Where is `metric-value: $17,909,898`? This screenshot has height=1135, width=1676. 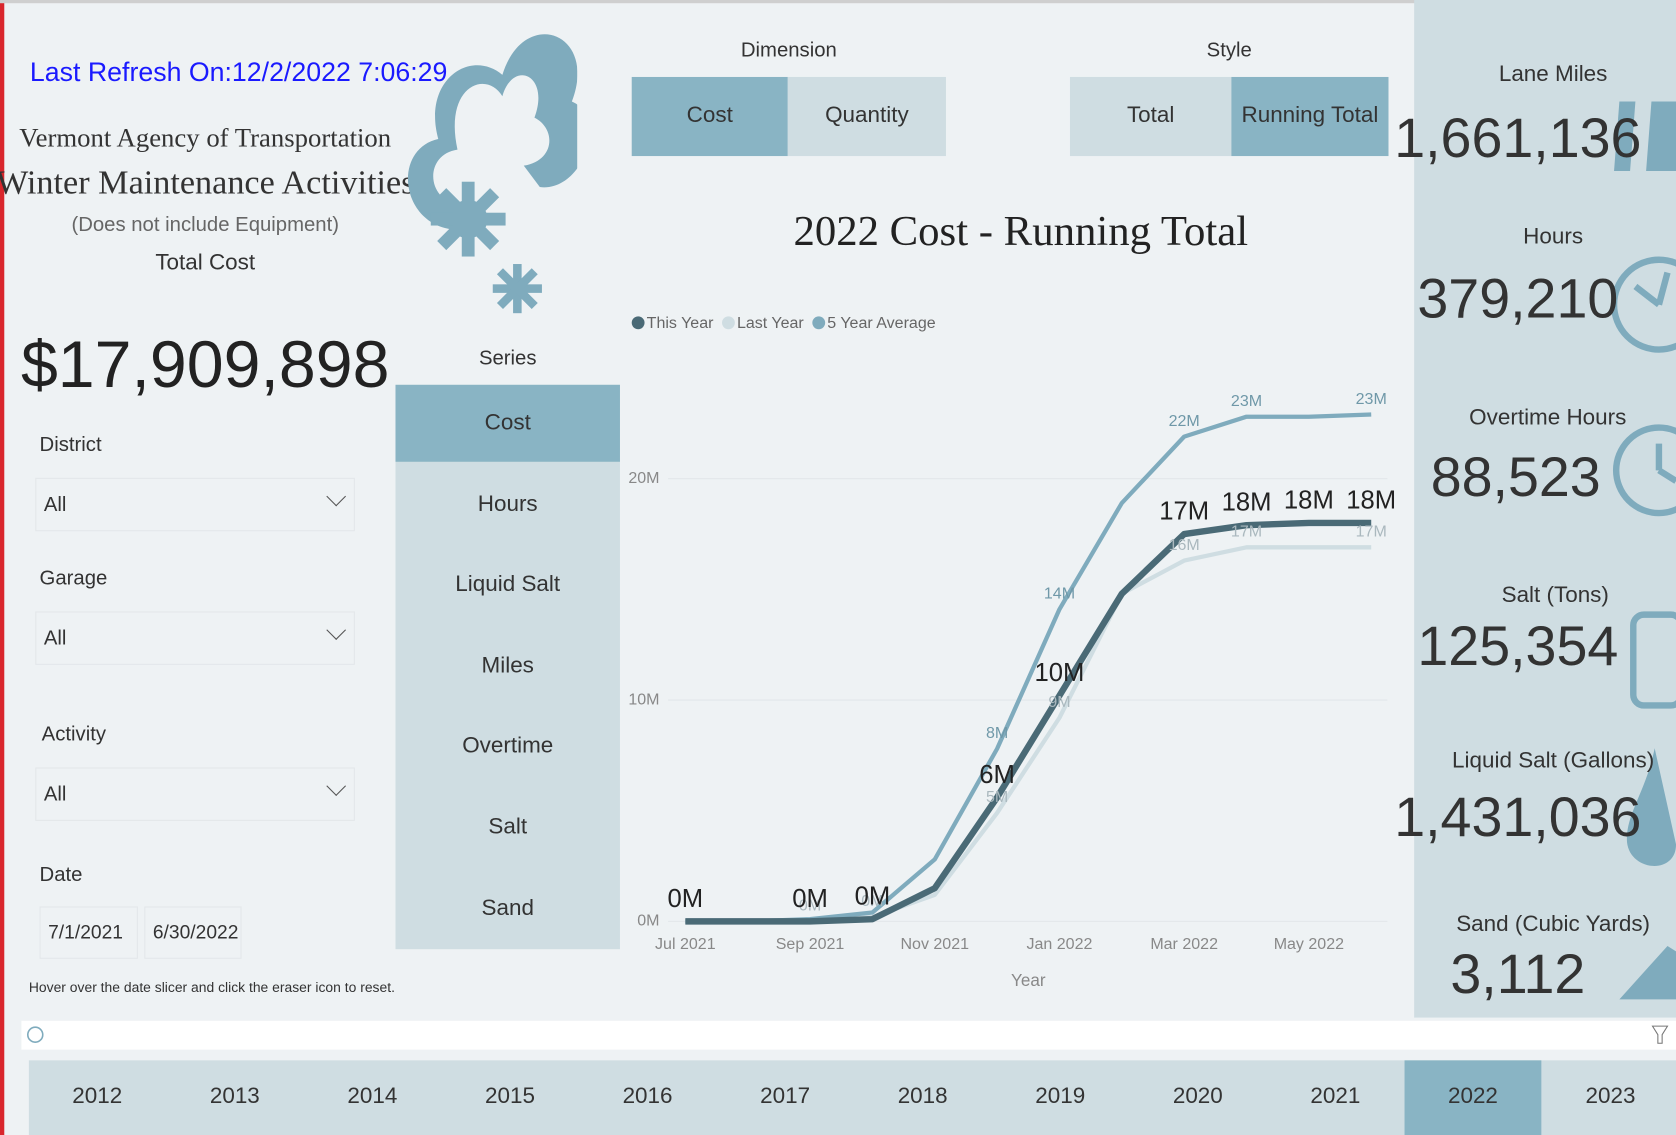
metric-value: $17,909,898 is located at coordinates (205, 365).